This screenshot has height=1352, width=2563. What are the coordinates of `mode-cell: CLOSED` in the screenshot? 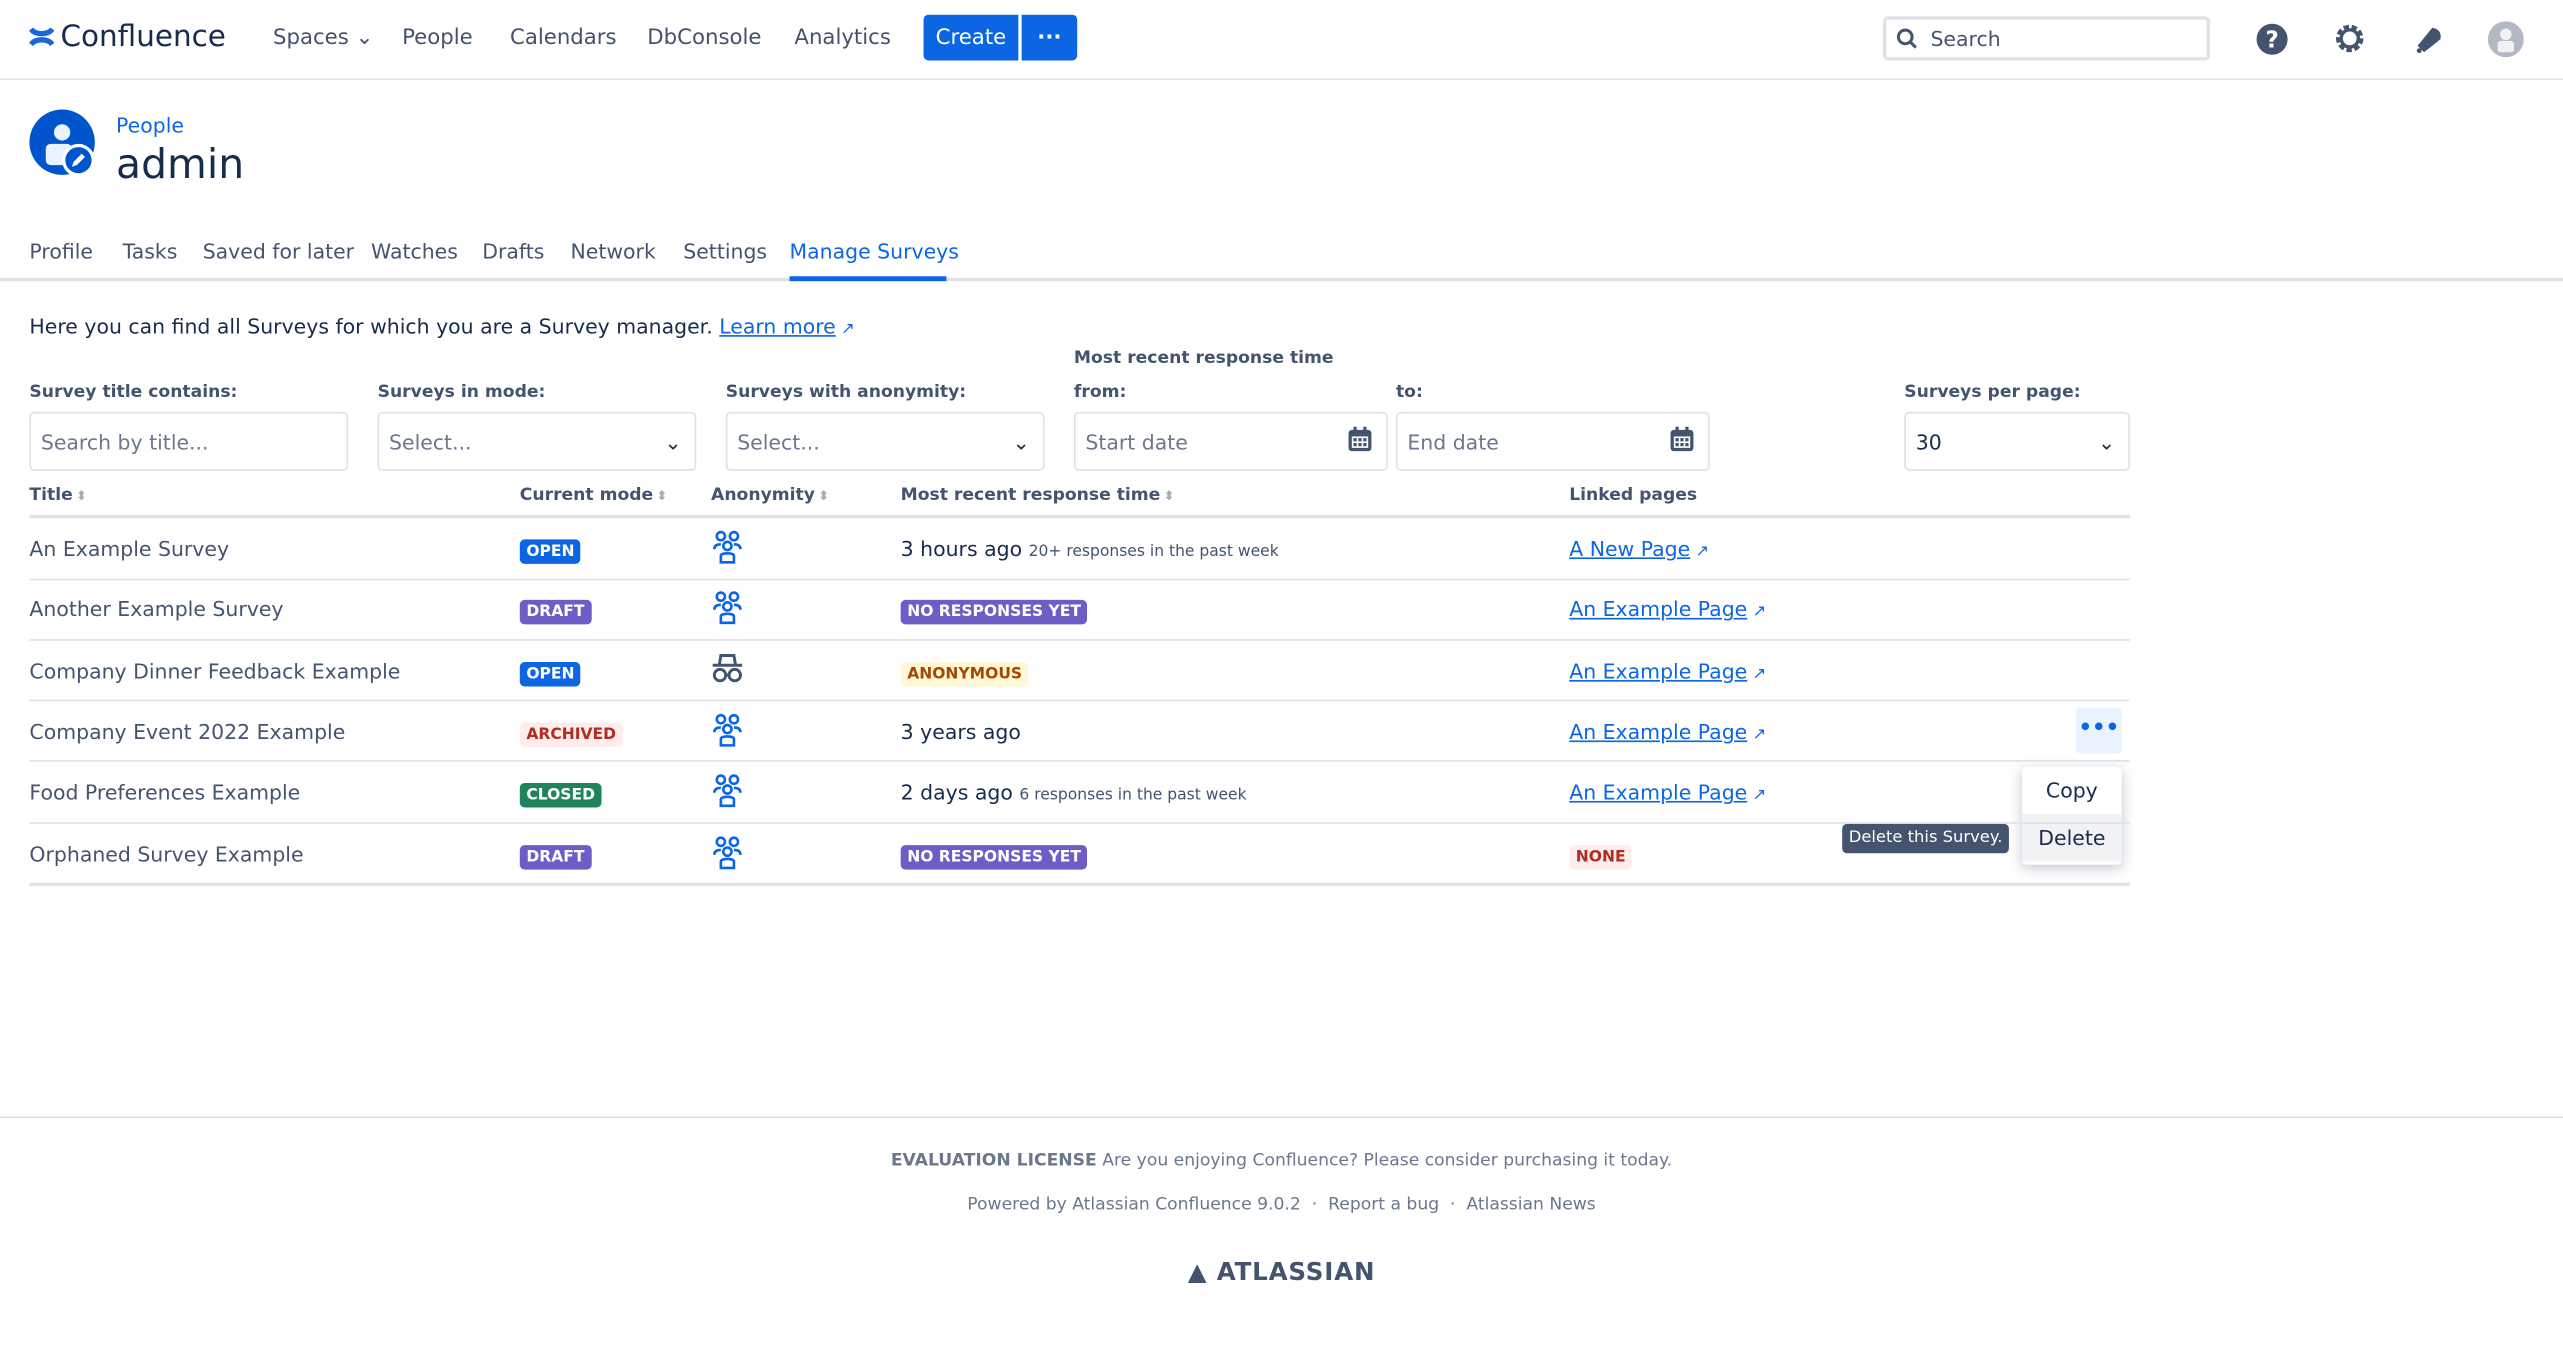 It's located at (560, 794).